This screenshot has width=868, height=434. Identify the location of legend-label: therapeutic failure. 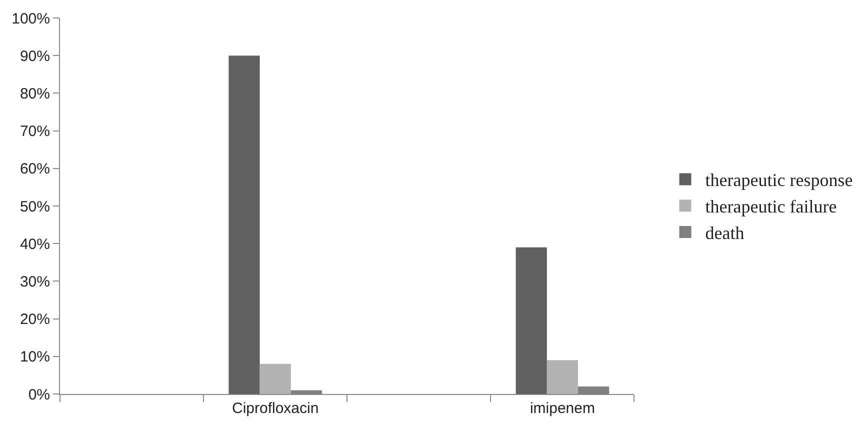
(771, 206).